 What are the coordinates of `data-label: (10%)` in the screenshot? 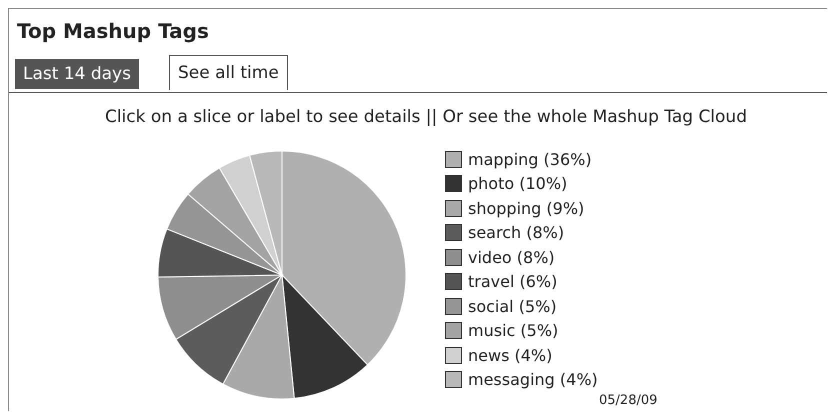 It's located at (543, 184).